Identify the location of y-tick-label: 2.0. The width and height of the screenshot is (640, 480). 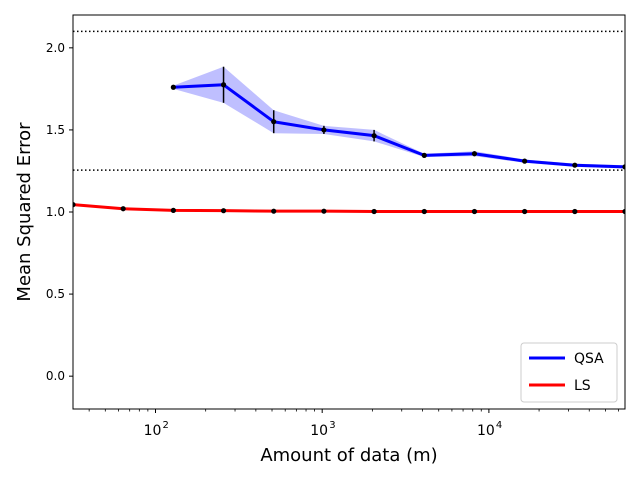
(55, 48).